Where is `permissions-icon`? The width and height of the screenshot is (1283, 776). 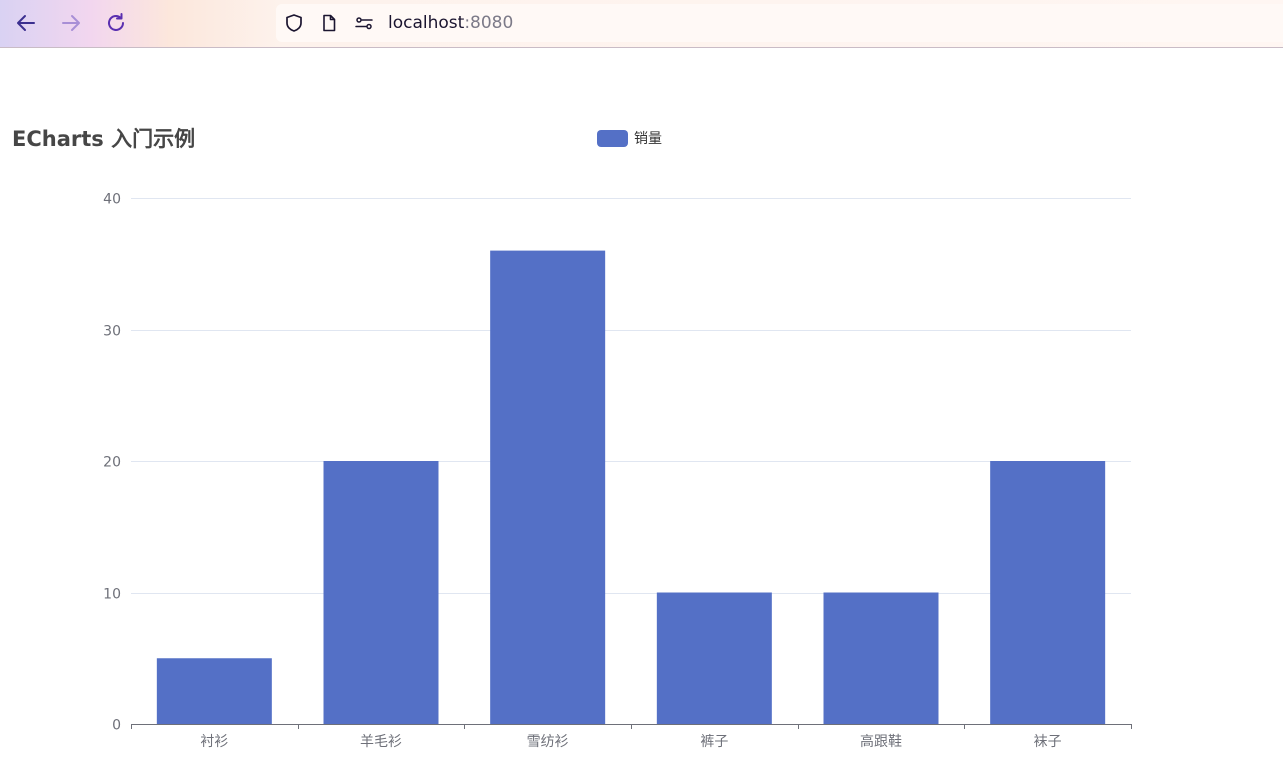 permissions-icon is located at coordinates (364, 23).